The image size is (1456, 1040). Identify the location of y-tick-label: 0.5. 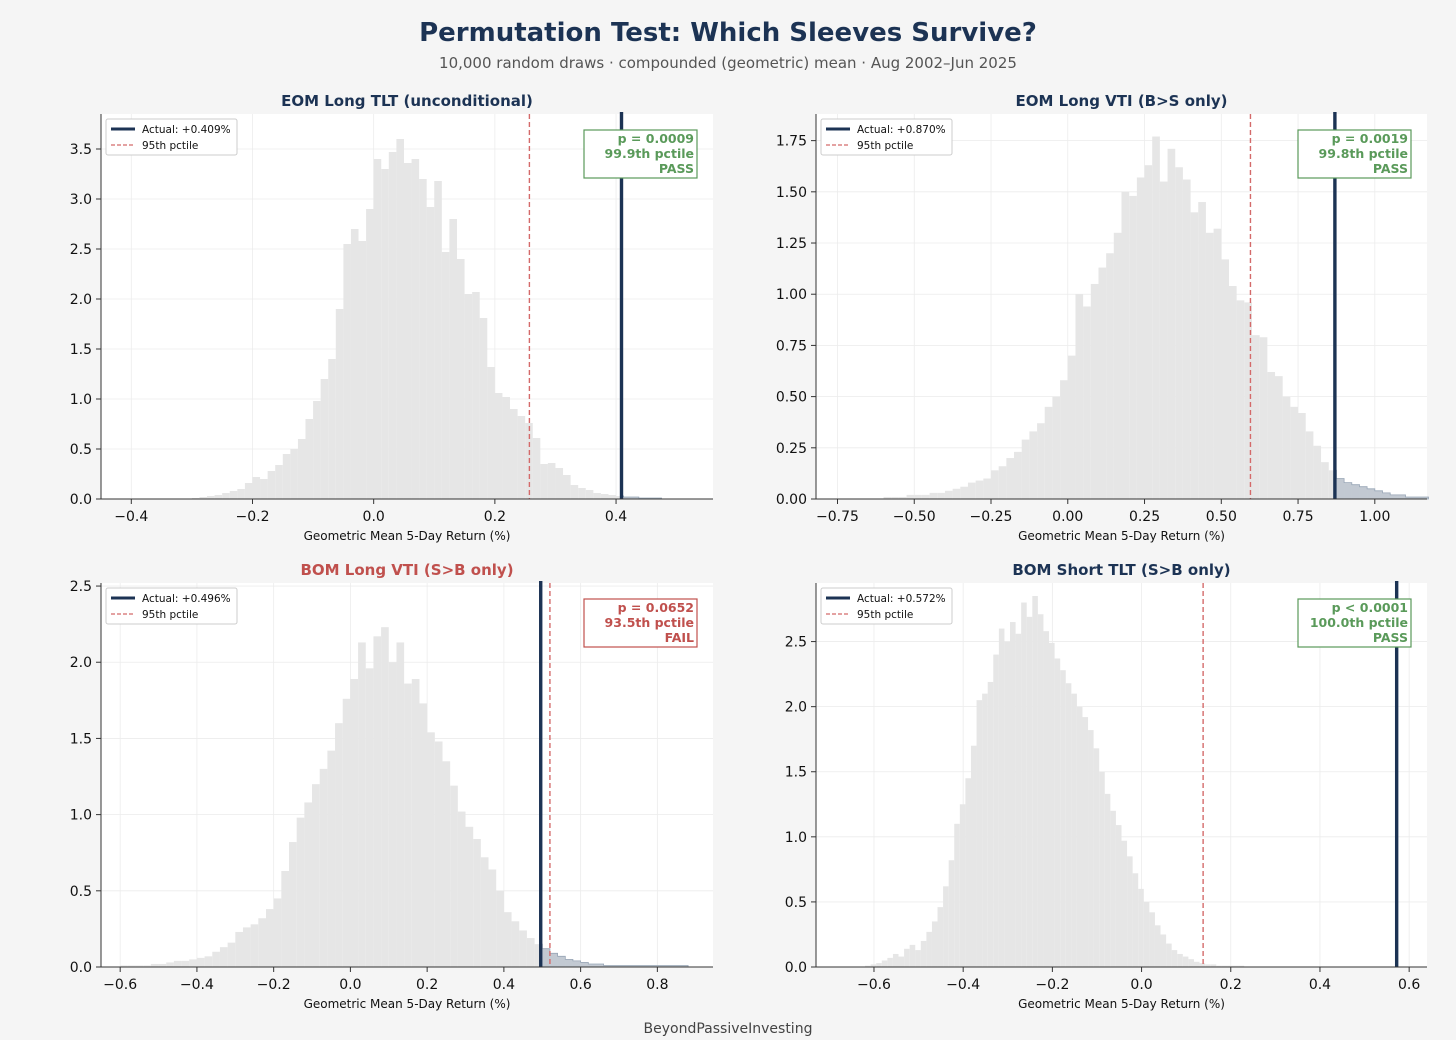
(81, 892).